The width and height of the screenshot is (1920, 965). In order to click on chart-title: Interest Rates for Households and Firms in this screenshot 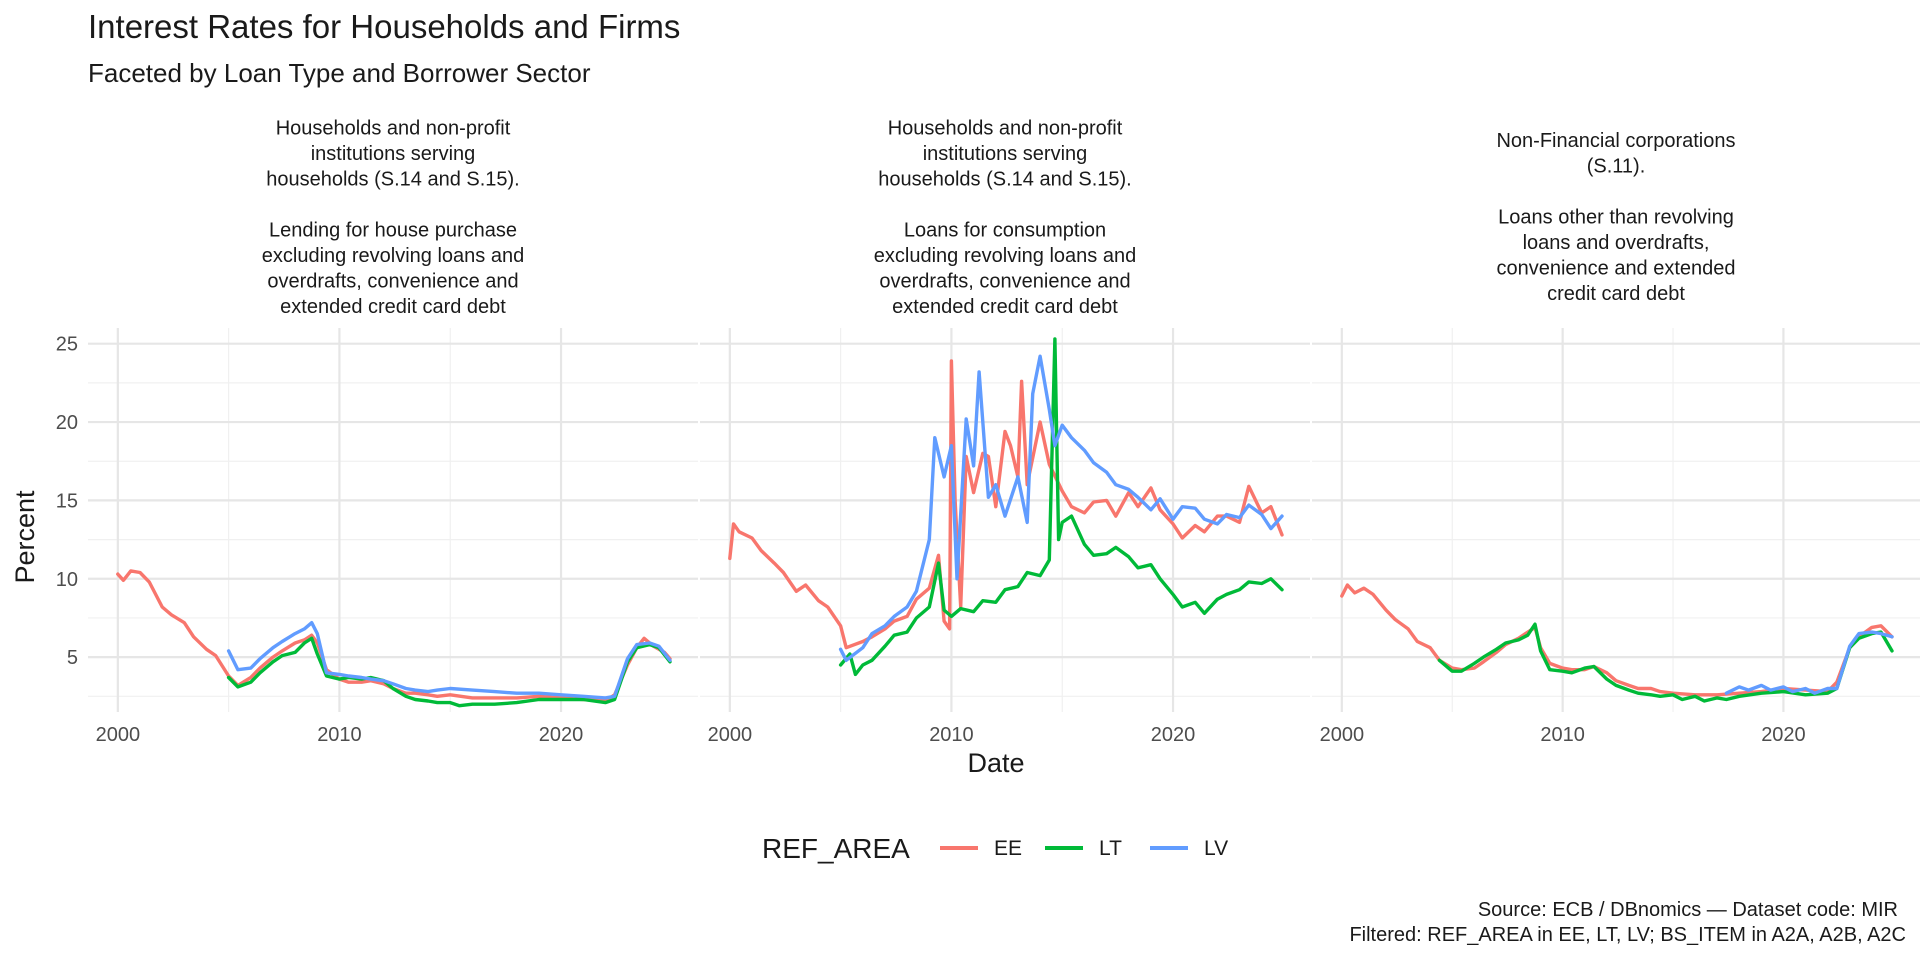, I will do `click(384, 26)`.